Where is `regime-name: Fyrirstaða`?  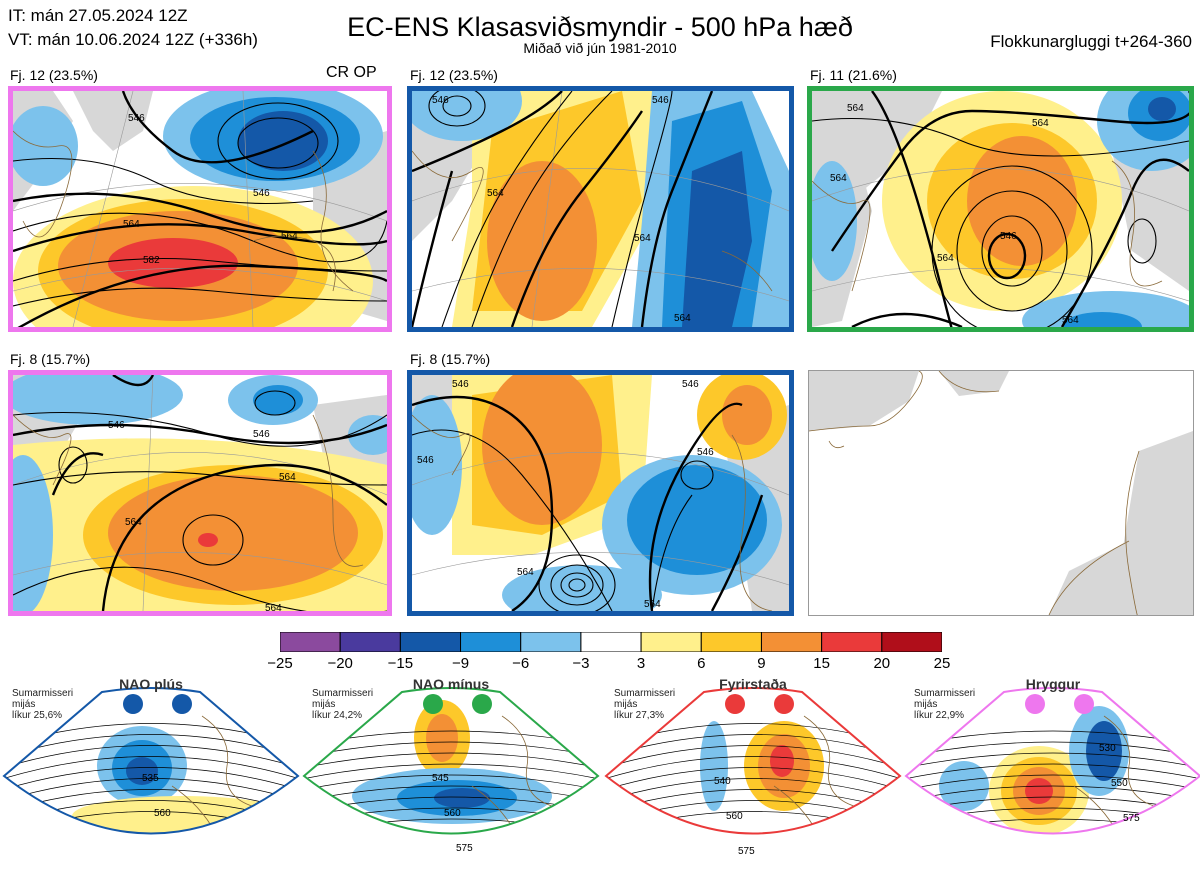
regime-name: Fyrirstaða is located at coordinates (753, 684).